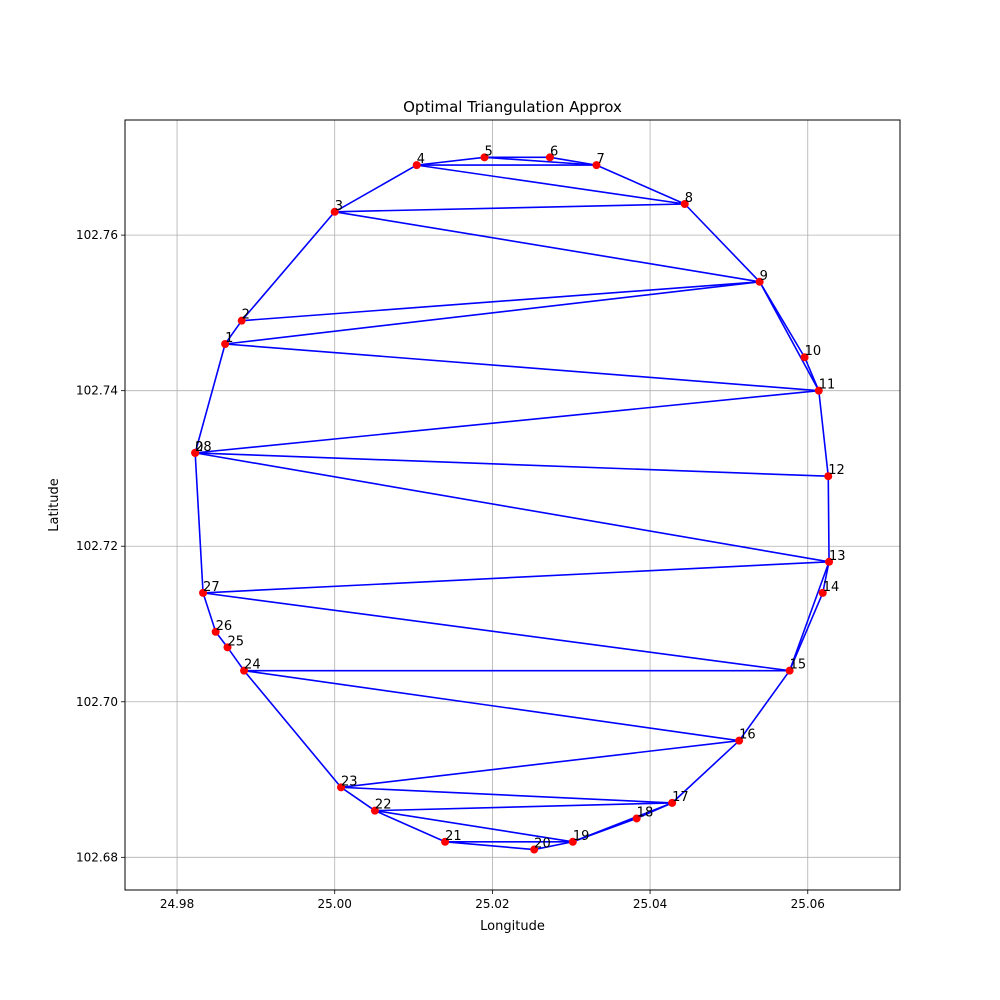 This screenshot has width=1000, height=1000. I want to click on point-label: 9, so click(764, 276).